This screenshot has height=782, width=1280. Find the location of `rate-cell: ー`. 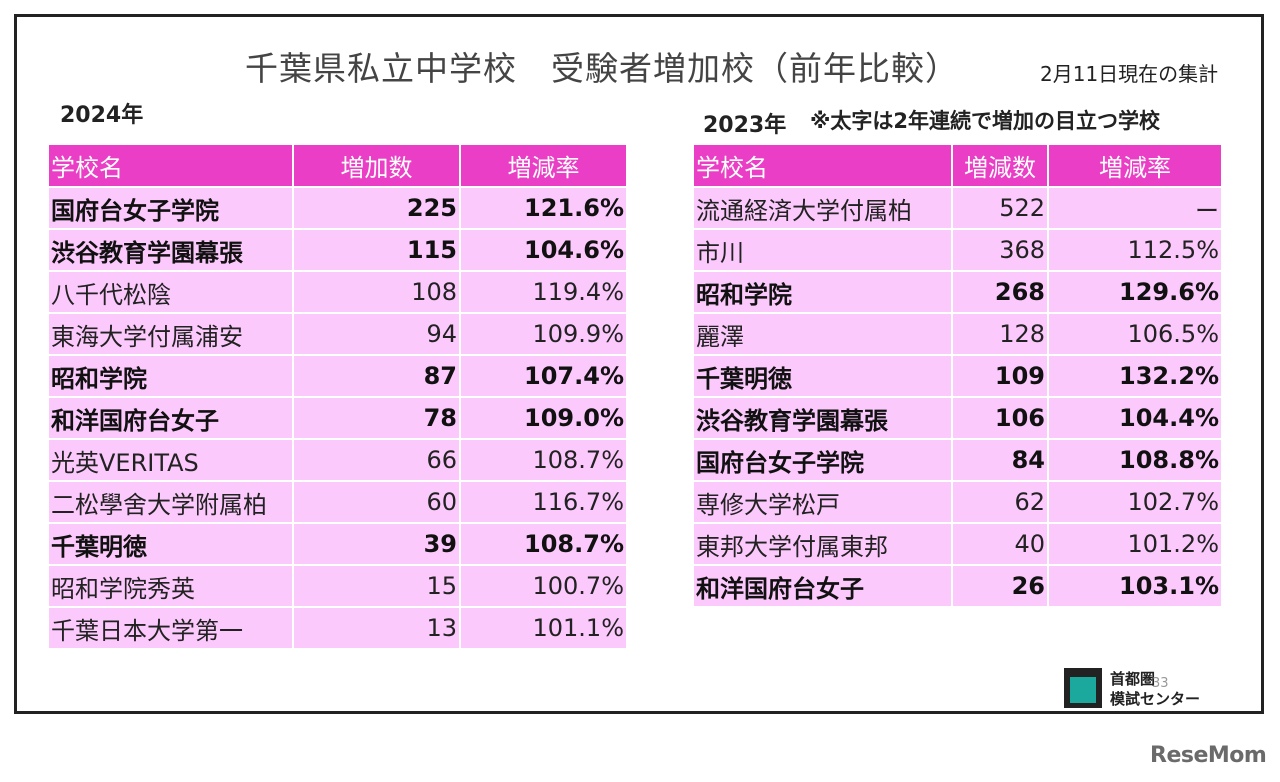

rate-cell: ー is located at coordinates (1135, 208).